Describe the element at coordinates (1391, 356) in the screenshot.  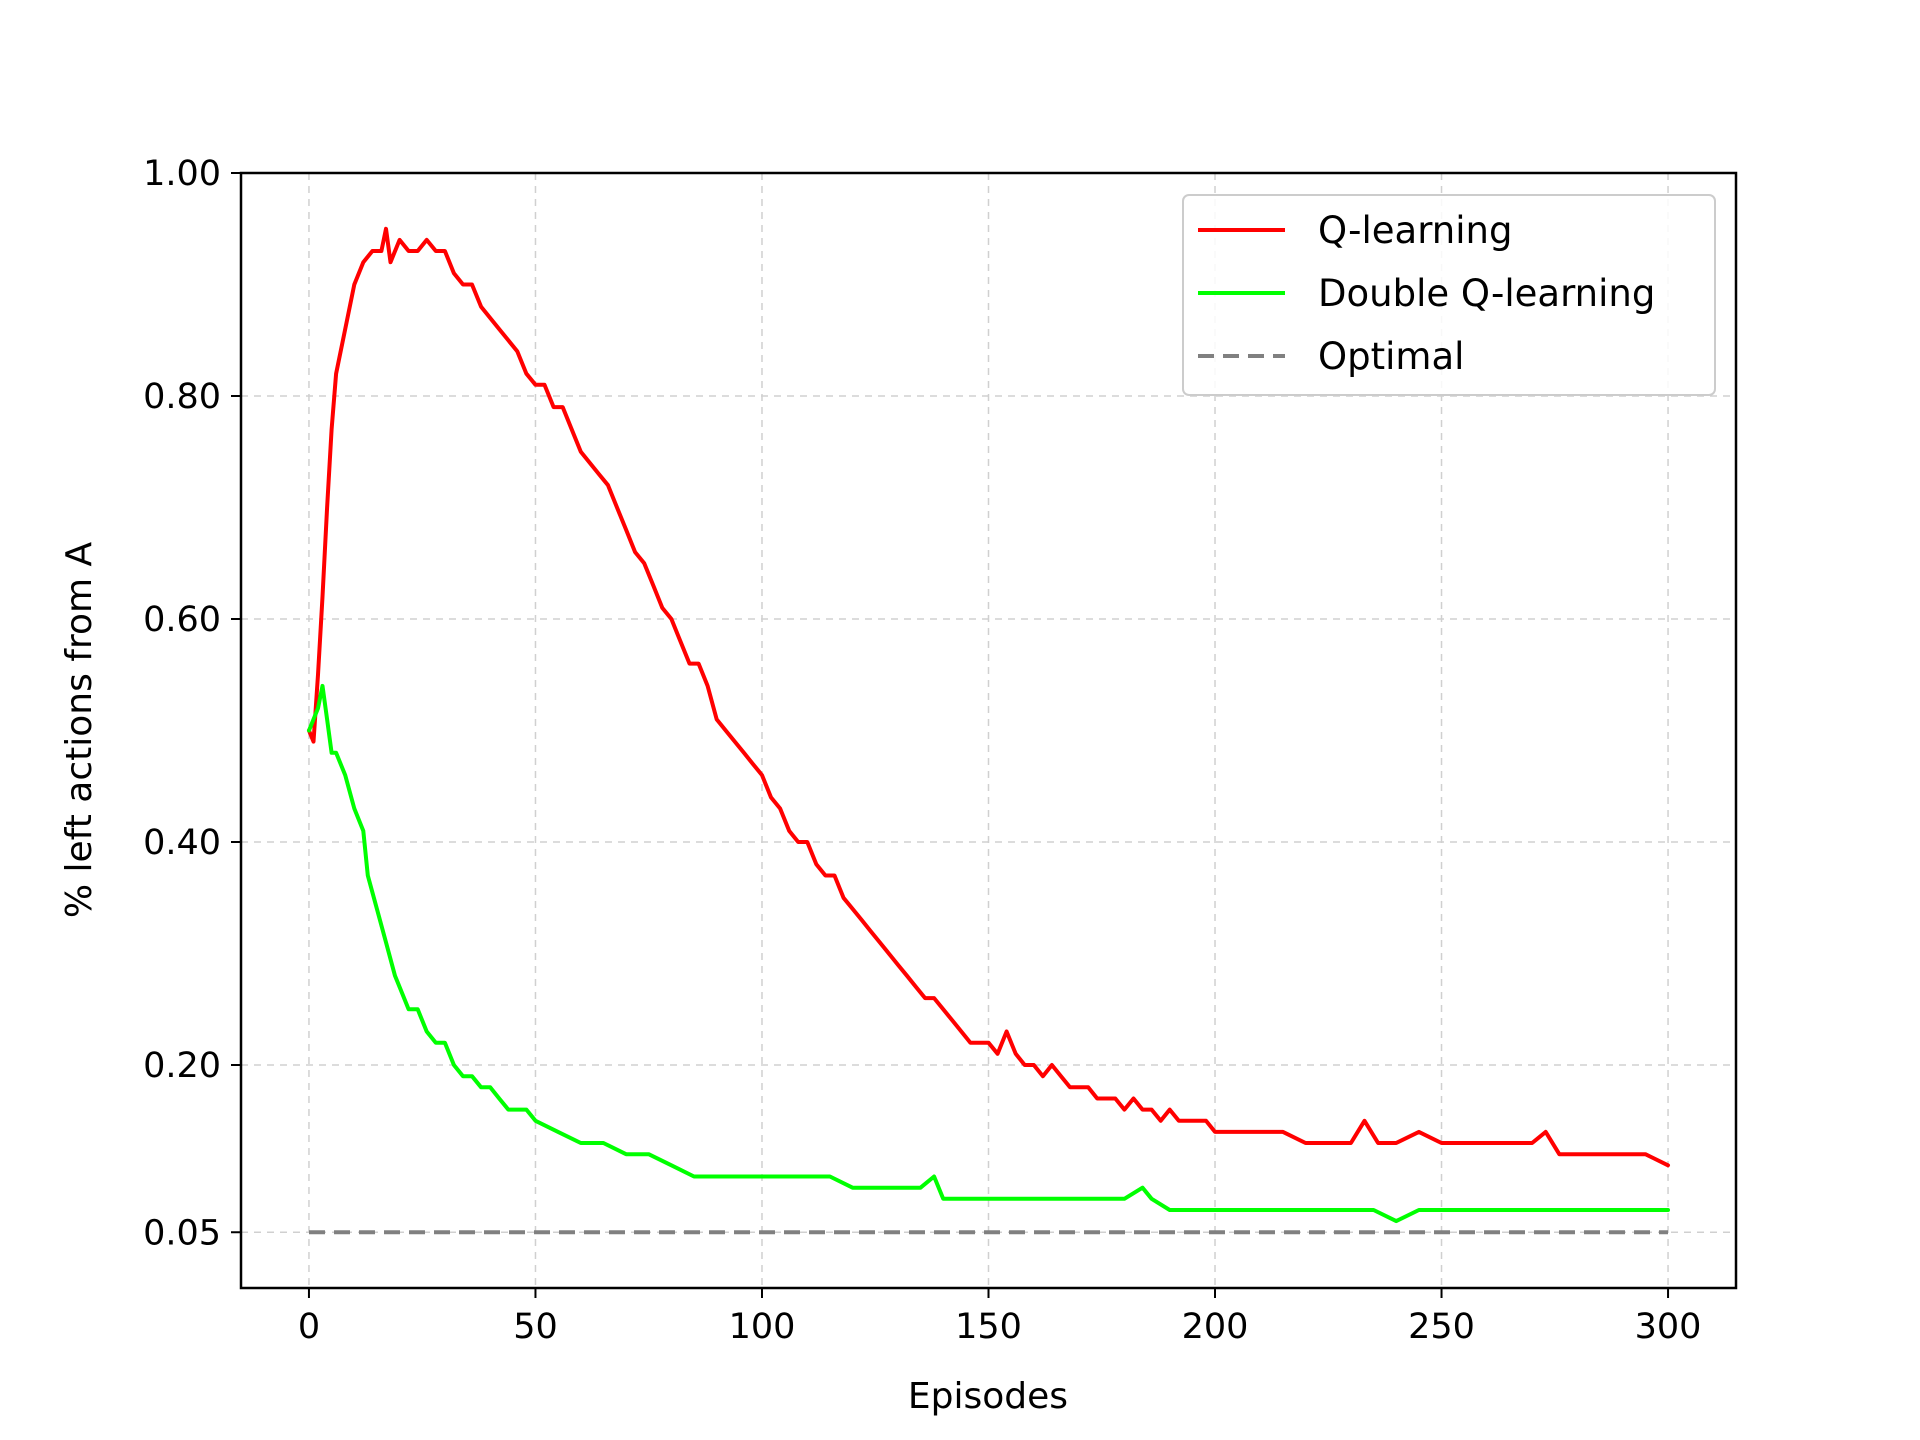
I see `legend-label-optimal: Optimal` at that location.